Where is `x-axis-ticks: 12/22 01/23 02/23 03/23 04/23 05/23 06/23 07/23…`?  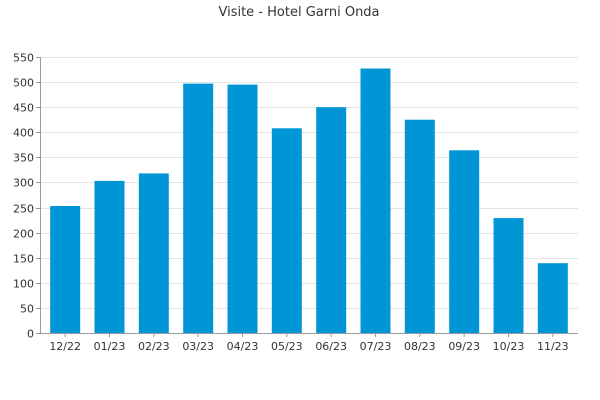 x-axis-ticks: 12/22 01/23 02/23 03/23 04/23 05/23 06/23 07/23… is located at coordinates (309, 343).